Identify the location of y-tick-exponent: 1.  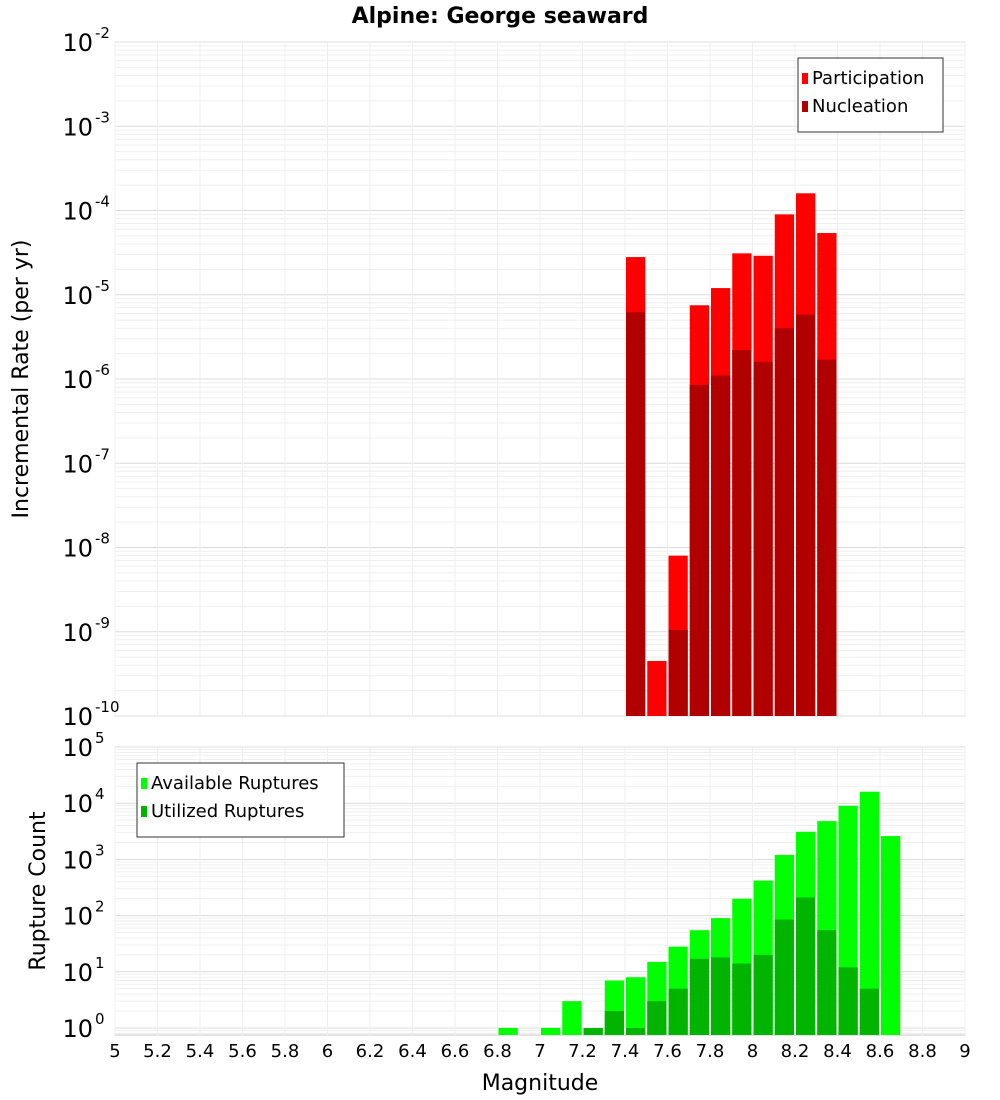
(100, 963).